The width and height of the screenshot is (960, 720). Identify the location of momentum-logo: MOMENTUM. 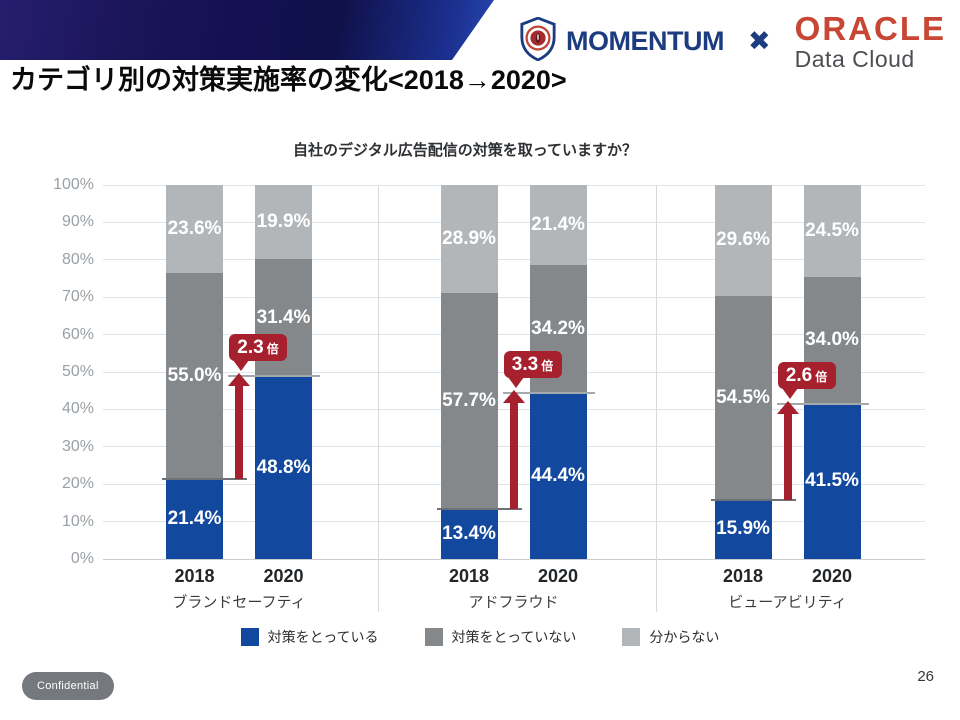
(622, 41).